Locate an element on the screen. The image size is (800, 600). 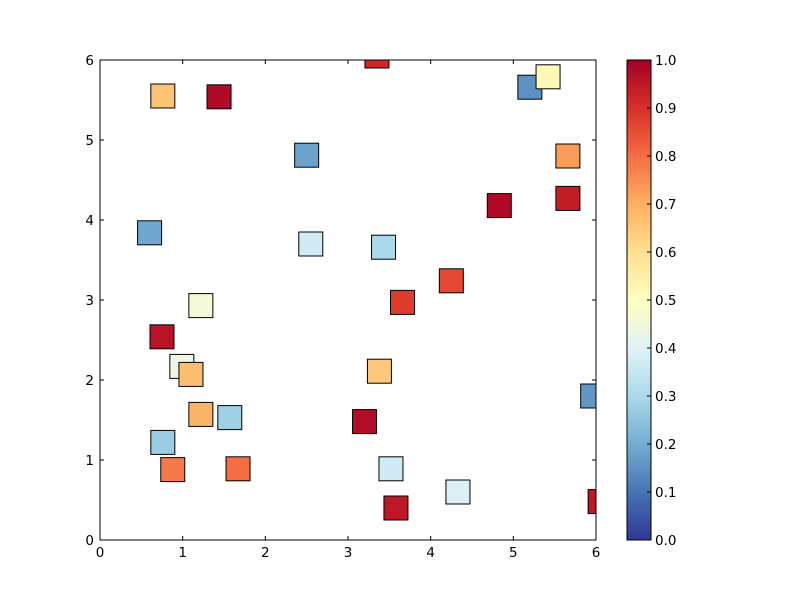
x-tick-label: 3 is located at coordinates (348, 553).